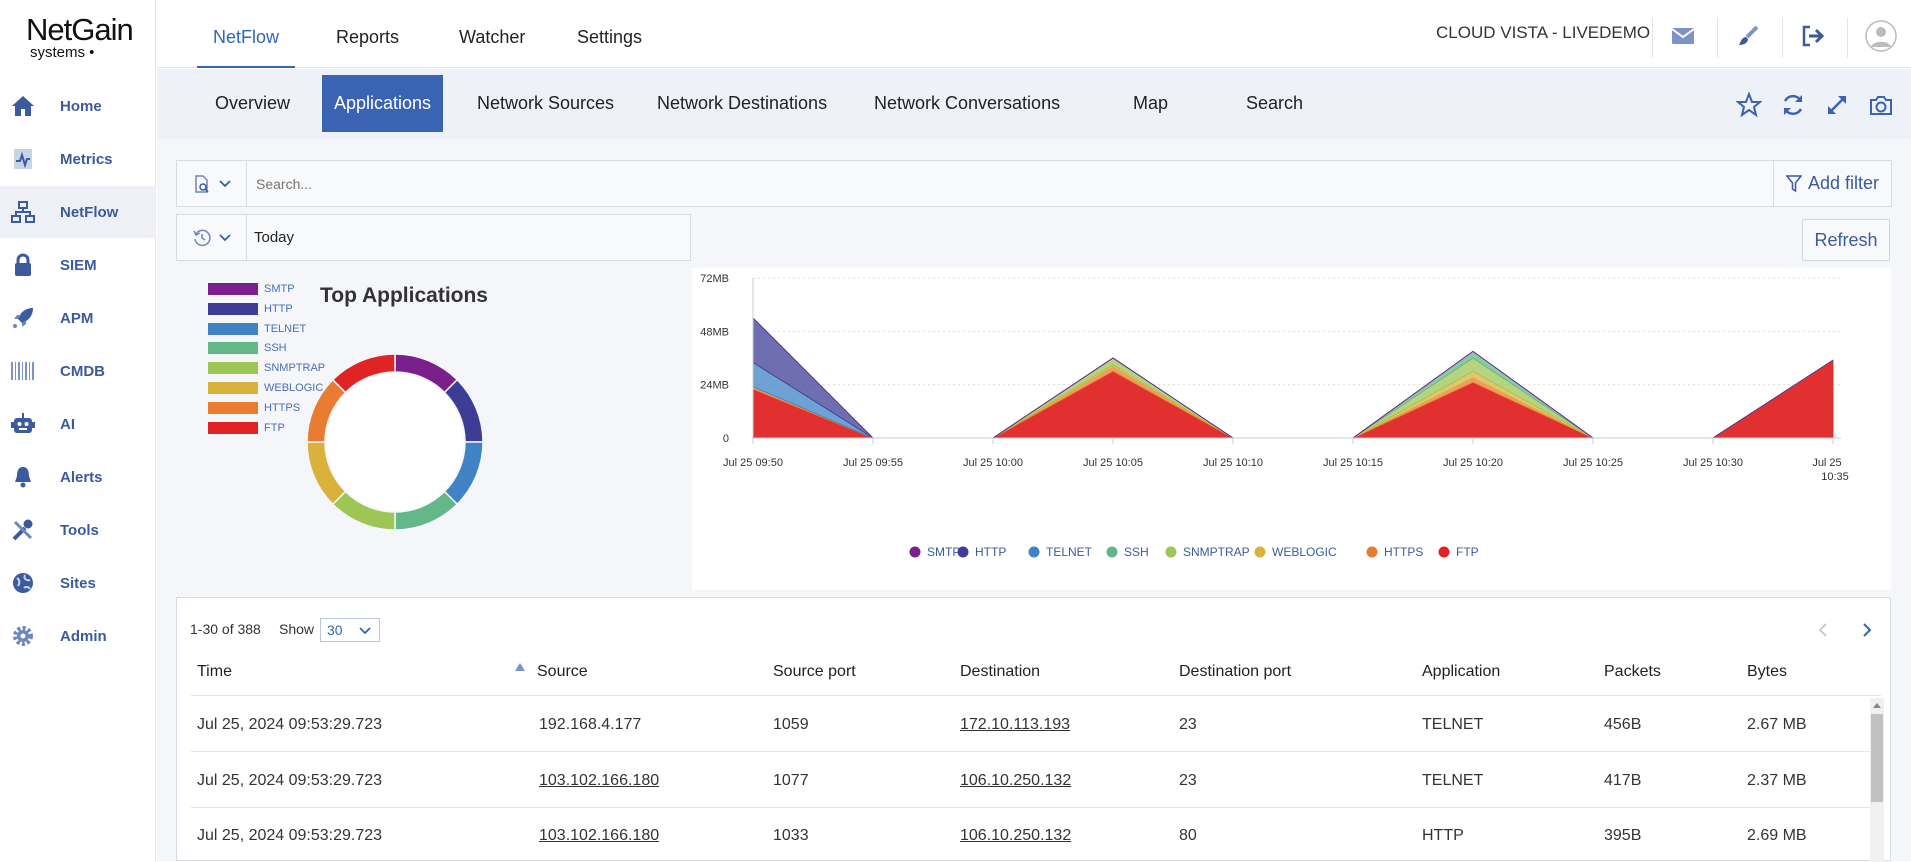  I want to click on tab-map: Map, so click(1151, 103).